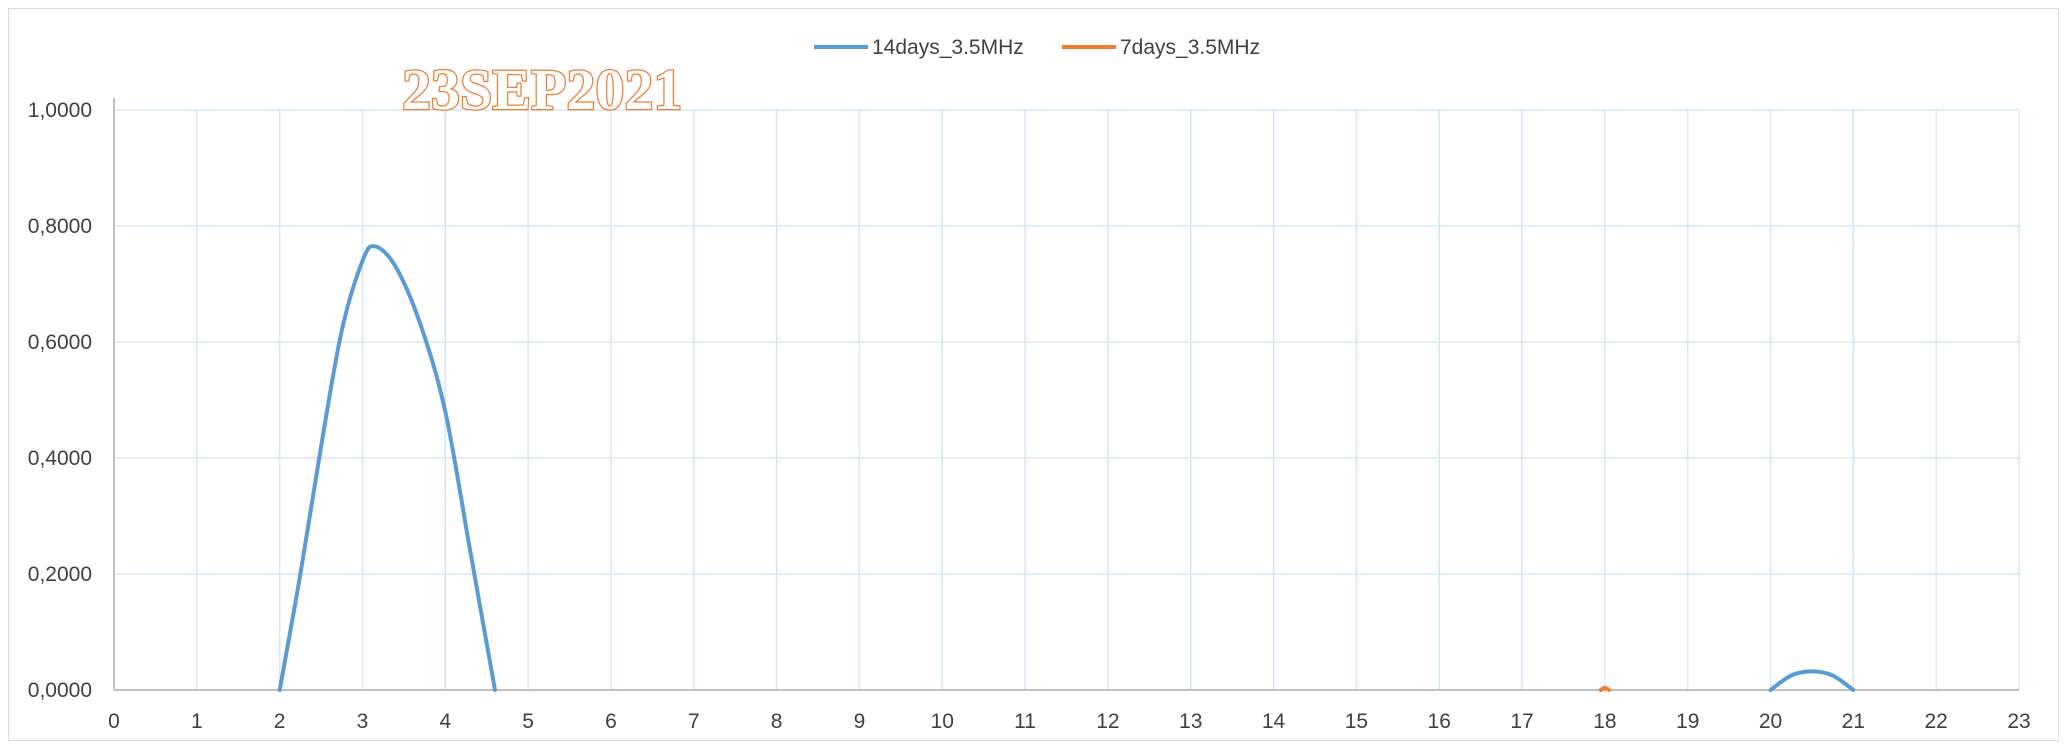 This screenshot has height=749, width=2067. I want to click on y-tick-label: 1,0000, so click(60, 110).